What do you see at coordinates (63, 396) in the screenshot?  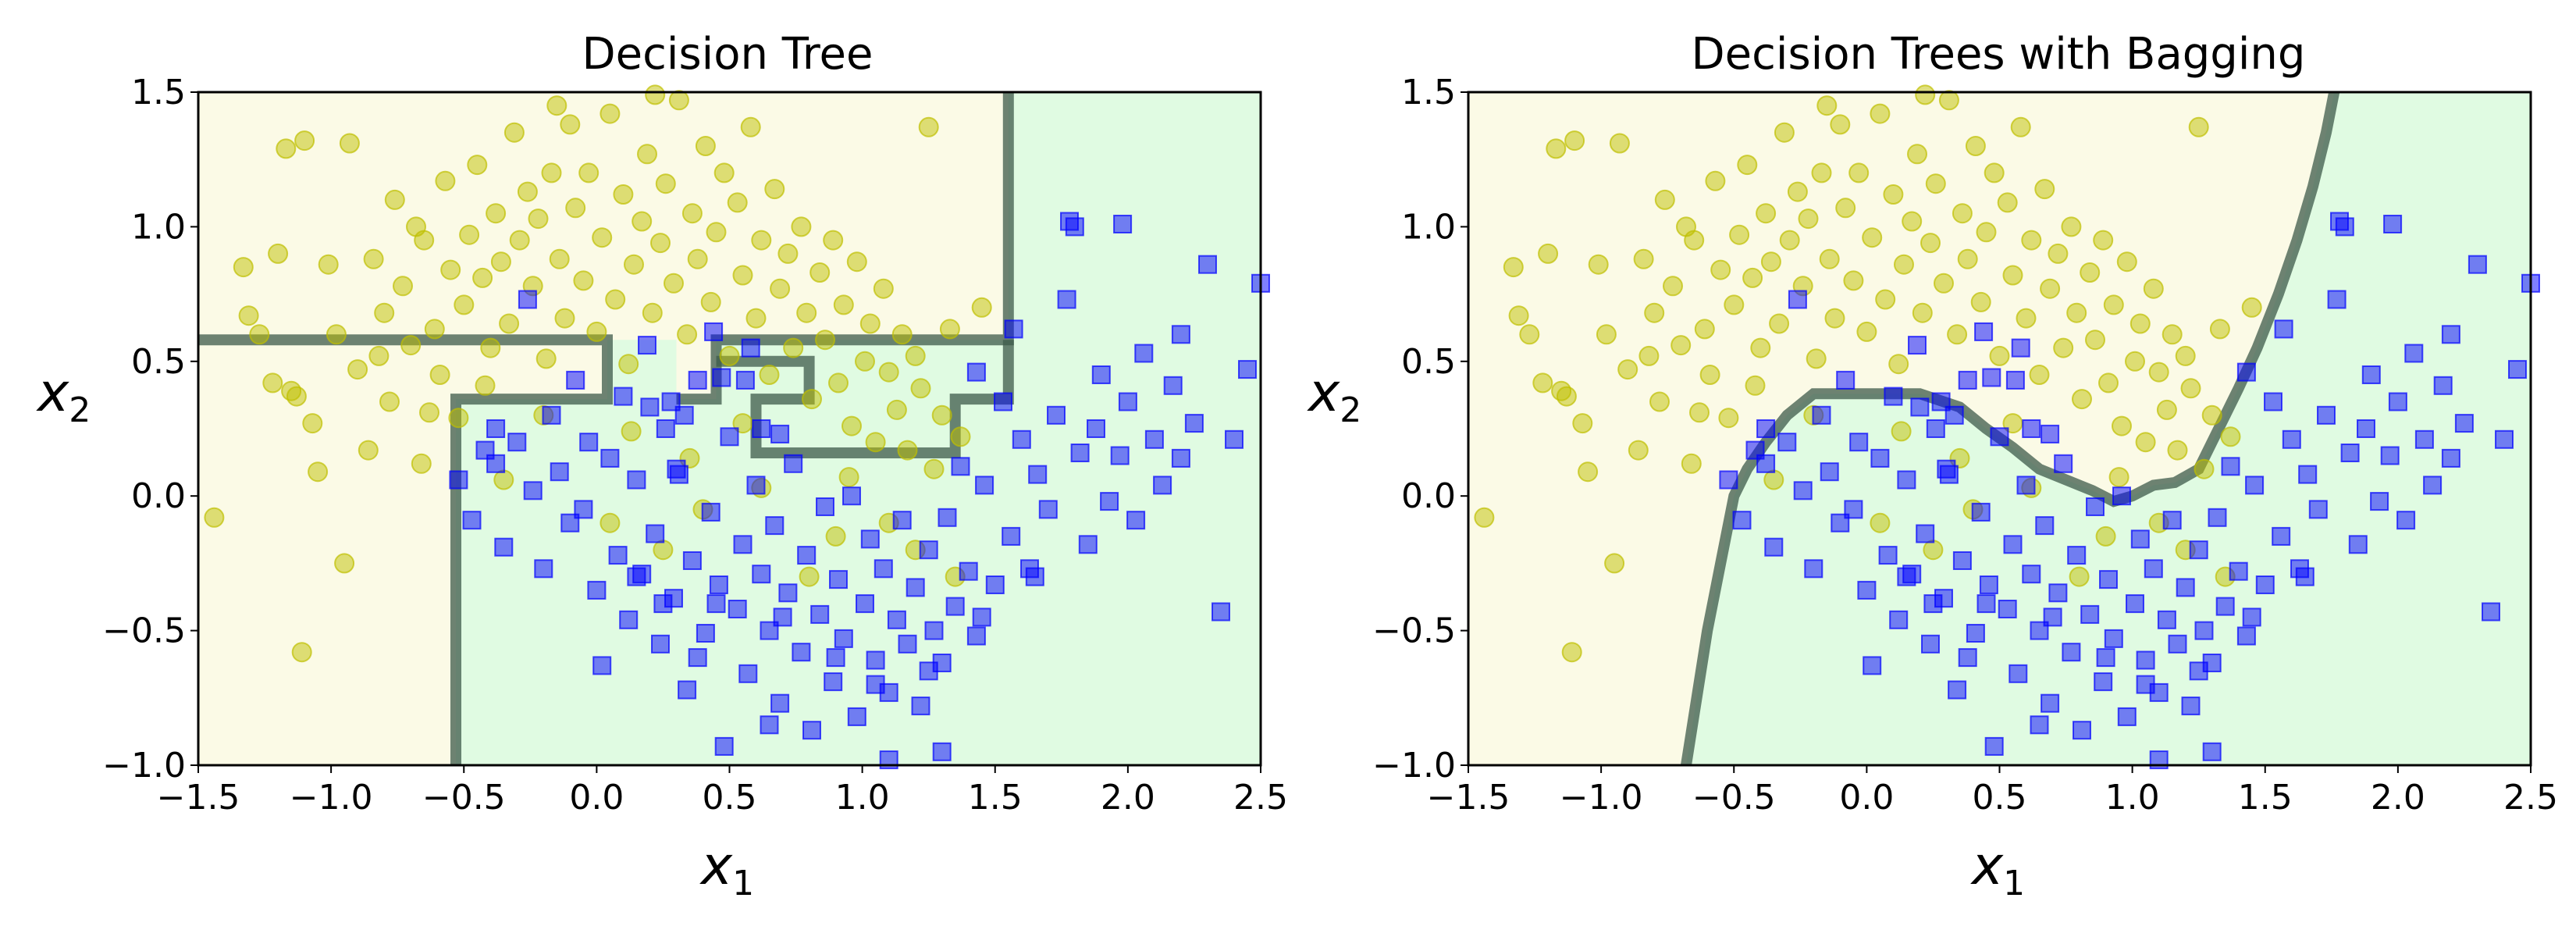 I see `y-axis-label: x2` at bounding box center [63, 396].